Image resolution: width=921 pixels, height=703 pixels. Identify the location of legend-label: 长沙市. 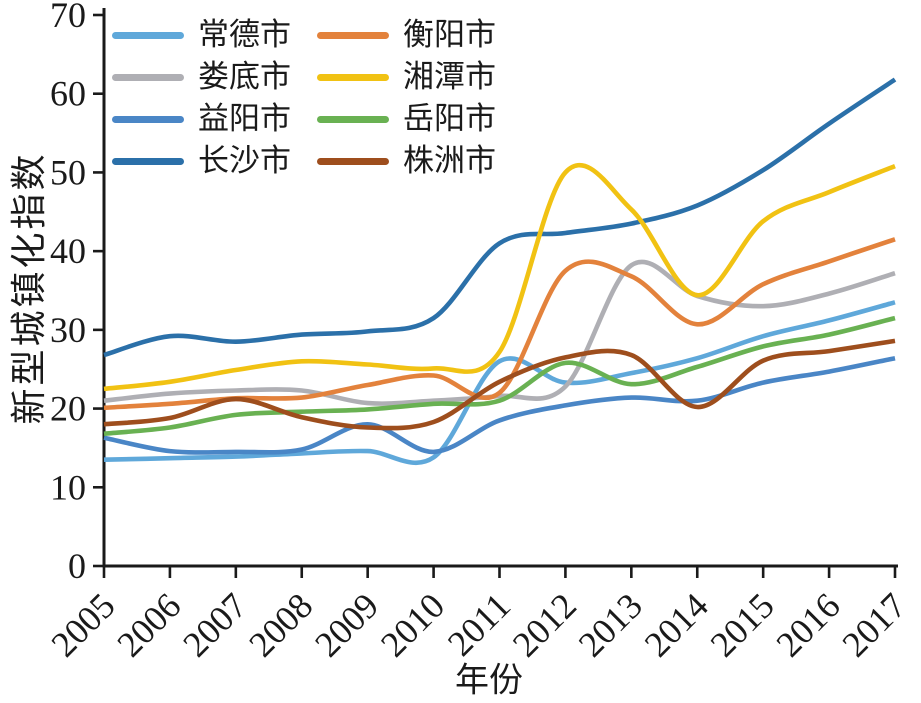
(244, 160).